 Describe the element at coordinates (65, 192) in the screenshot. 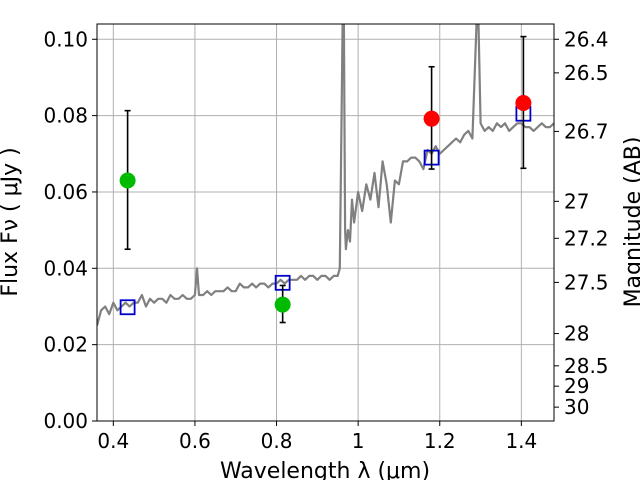

I see `y-tick-label: 0.06` at that location.